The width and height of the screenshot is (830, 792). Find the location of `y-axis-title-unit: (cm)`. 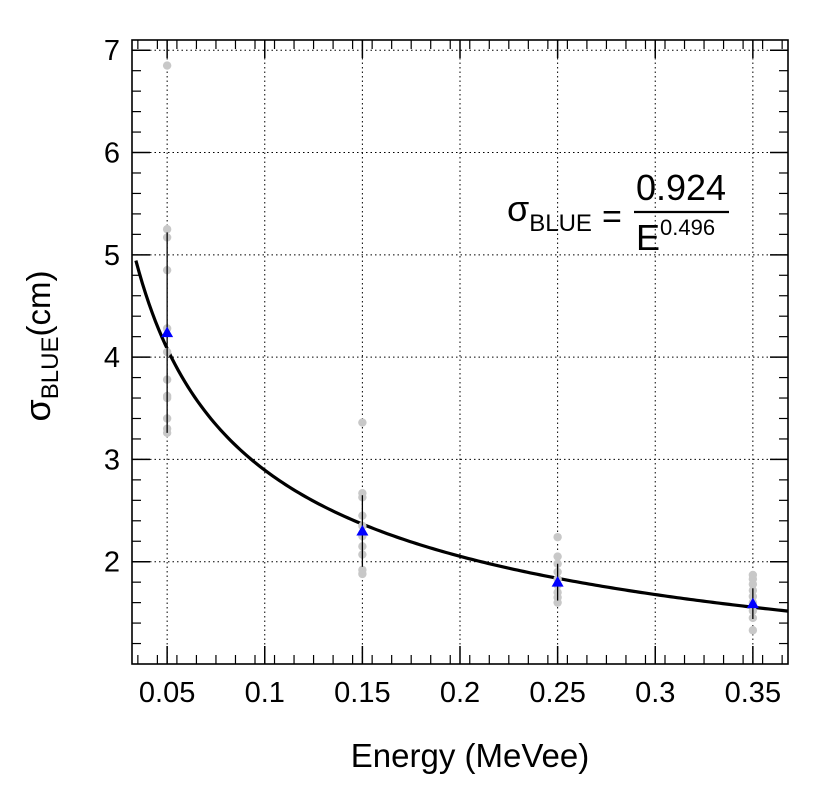

y-axis-title-unit: (cm) is located at coordinates (38, 304).